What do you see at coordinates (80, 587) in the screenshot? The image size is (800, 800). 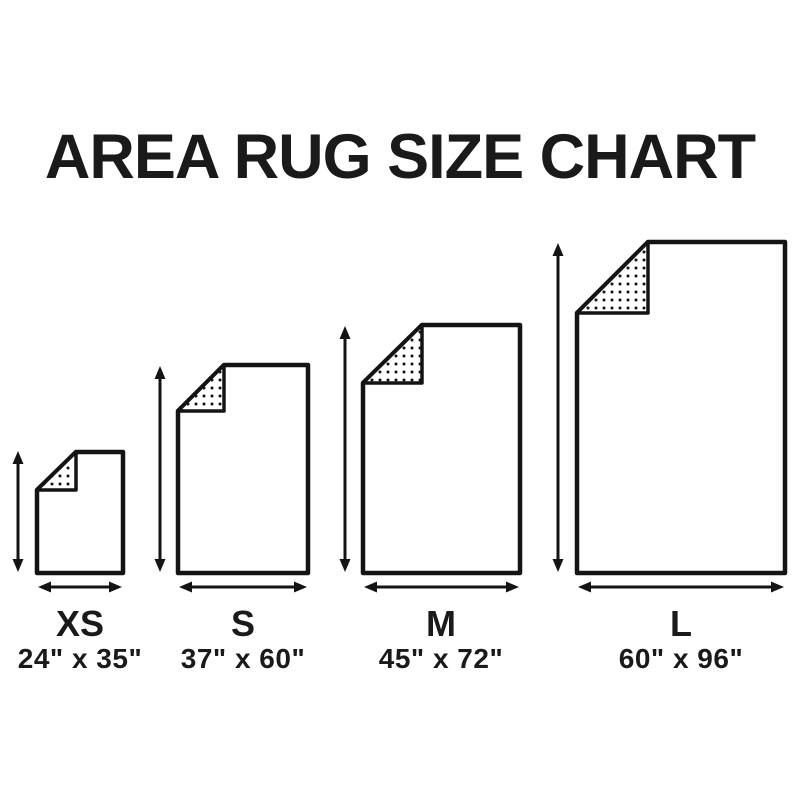 I see `rug-xs-width-arrow` at bounding box center [80, 587].